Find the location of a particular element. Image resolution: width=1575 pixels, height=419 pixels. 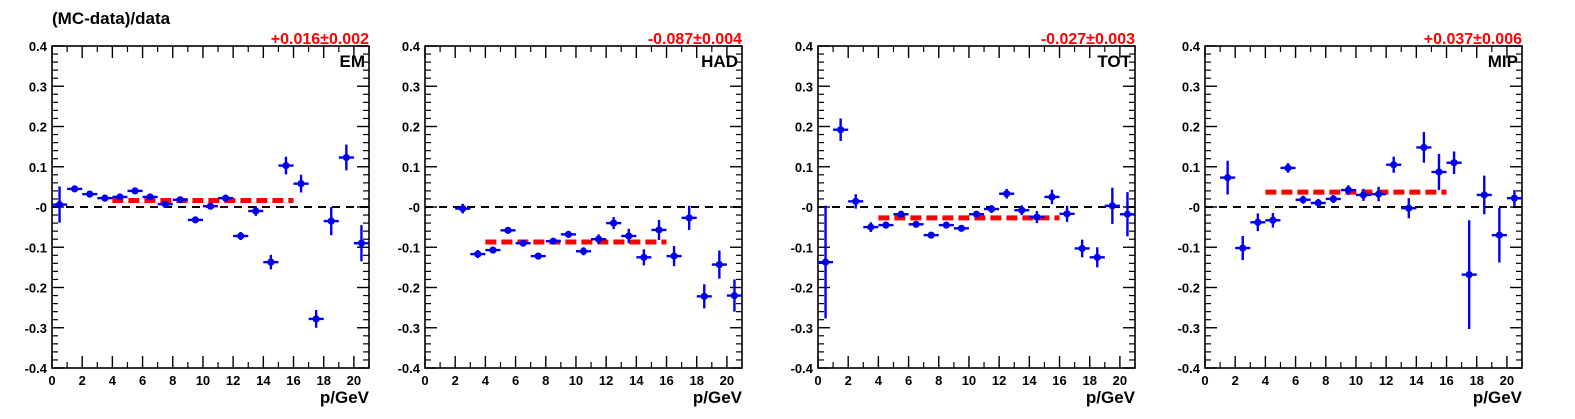

fit-value-label: -0.027±0.003 is located at coordinates (1088, 39).